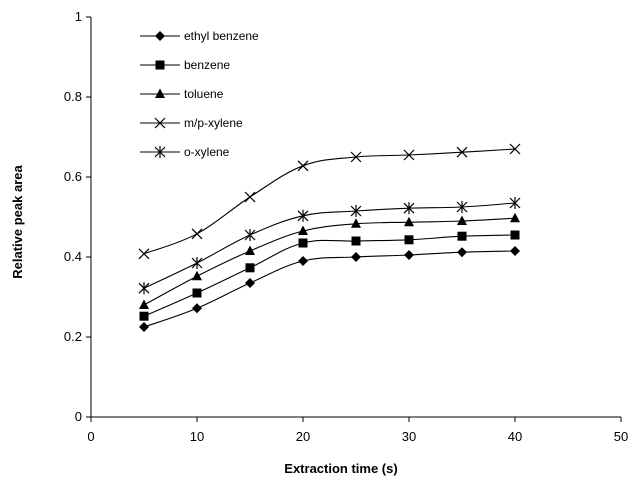 The image size is (630, 479). I want to click on x-tick-label: 20, so click(303, 436).